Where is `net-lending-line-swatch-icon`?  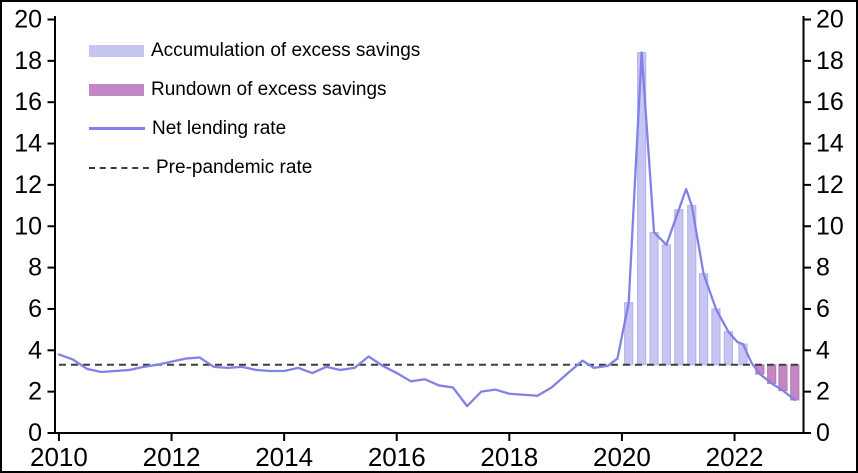
net-lending-line-swatch-icon is located at coordinates (117, 128).